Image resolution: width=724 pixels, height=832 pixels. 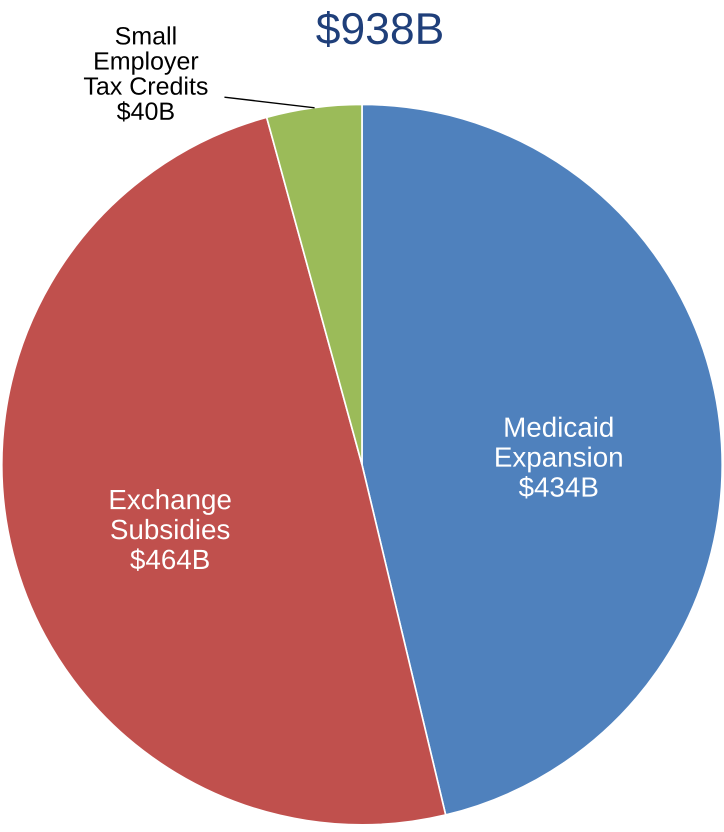 I want to click on slice-label: Small Employer Tax Credits, so click(x=146, y=60).